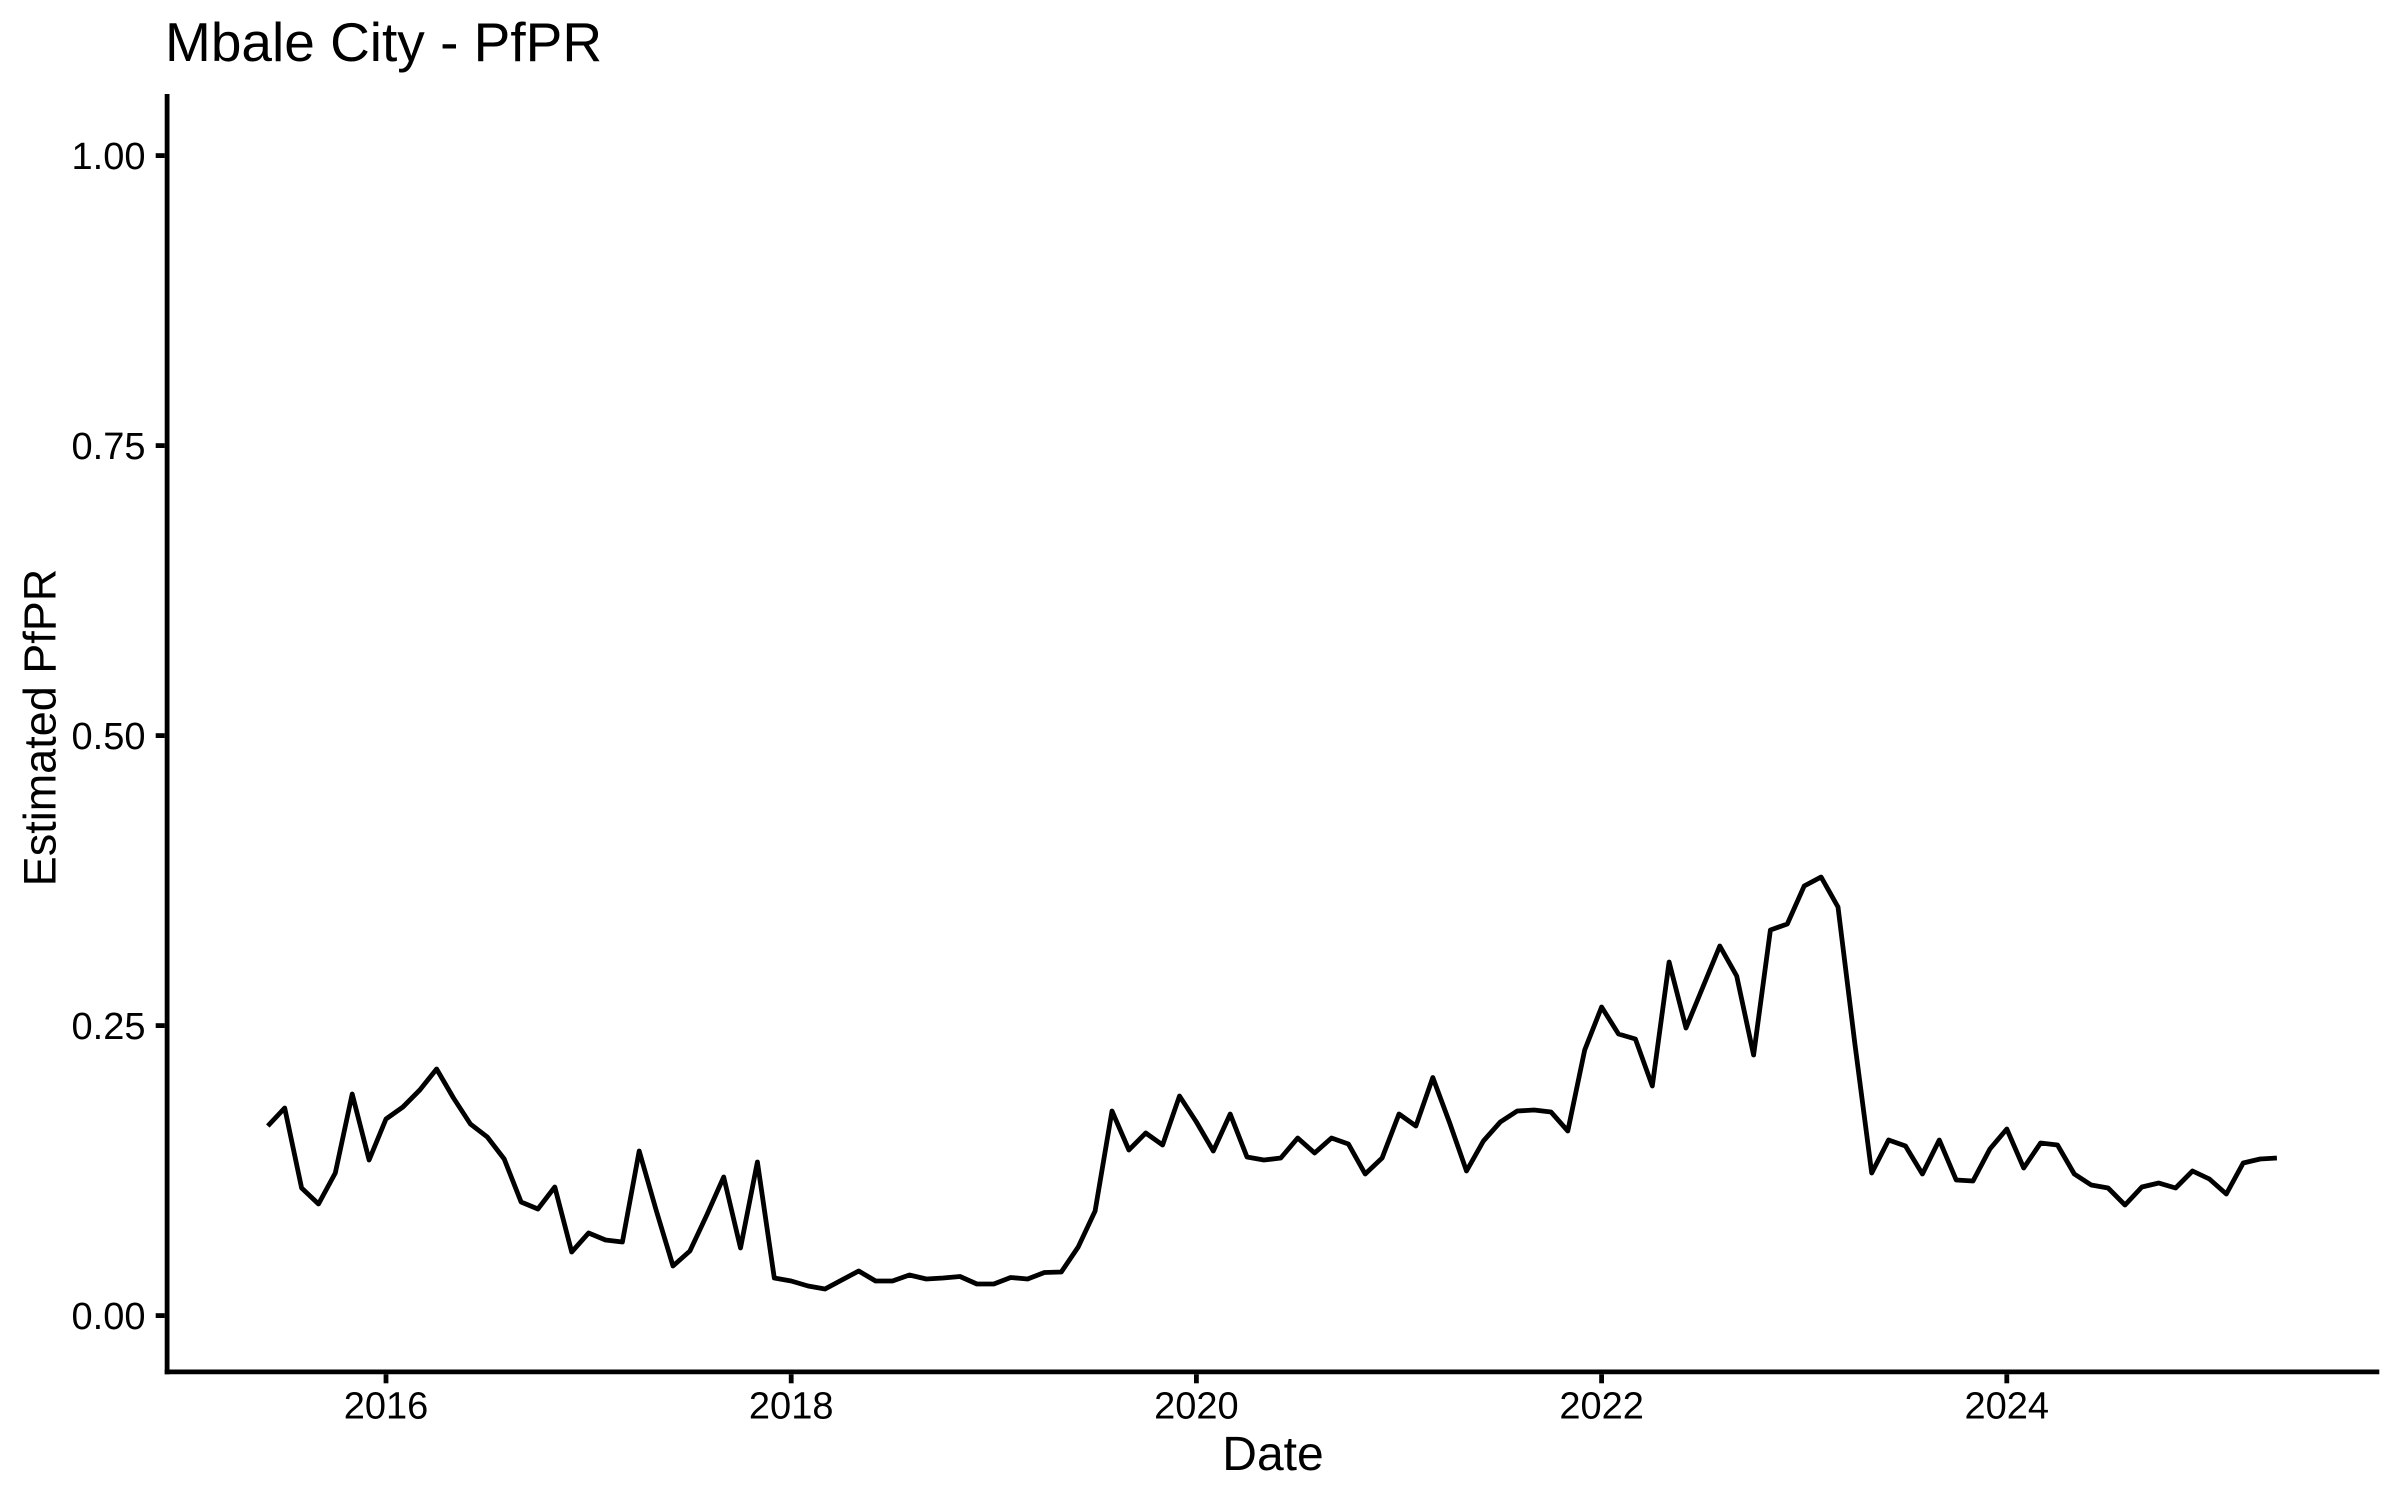 This screenshot has width=2400, height=1500. What do you see at coordinates (109, 1027) in the screenshot?
I see `svg-text: 0.25` at bounding box center [109, 1027].